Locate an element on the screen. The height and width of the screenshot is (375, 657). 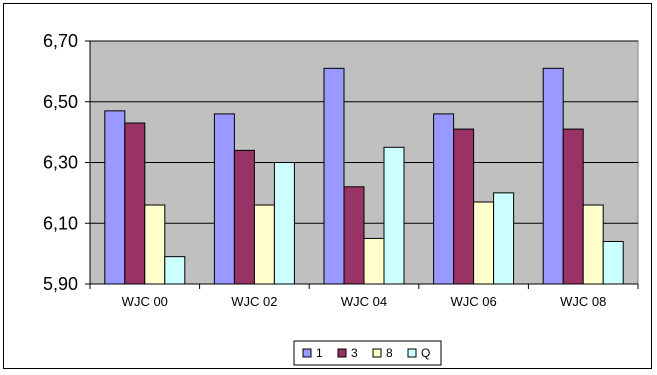
legend-label-8: 8 is located at coordinates (389, 353).